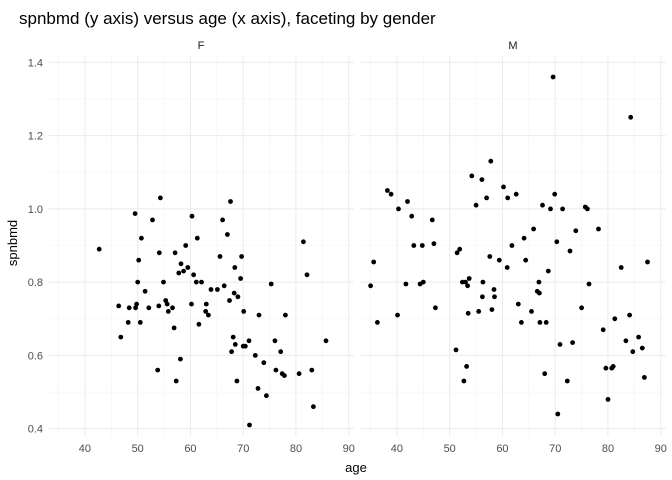 The image size is (672, 480). What do you see at coordinates (243, 449) in the screenshot?
I see `x-tick-label: 70` at bounding box center [243, 449].